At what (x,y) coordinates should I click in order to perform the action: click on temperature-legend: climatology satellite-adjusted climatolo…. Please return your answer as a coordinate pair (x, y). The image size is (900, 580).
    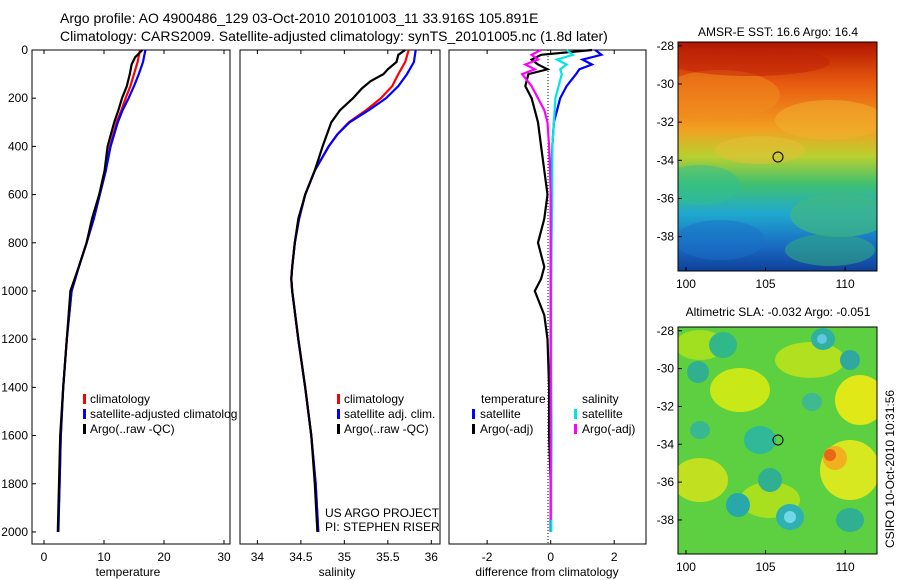
    Looking at the image, I should click on (160, 414).